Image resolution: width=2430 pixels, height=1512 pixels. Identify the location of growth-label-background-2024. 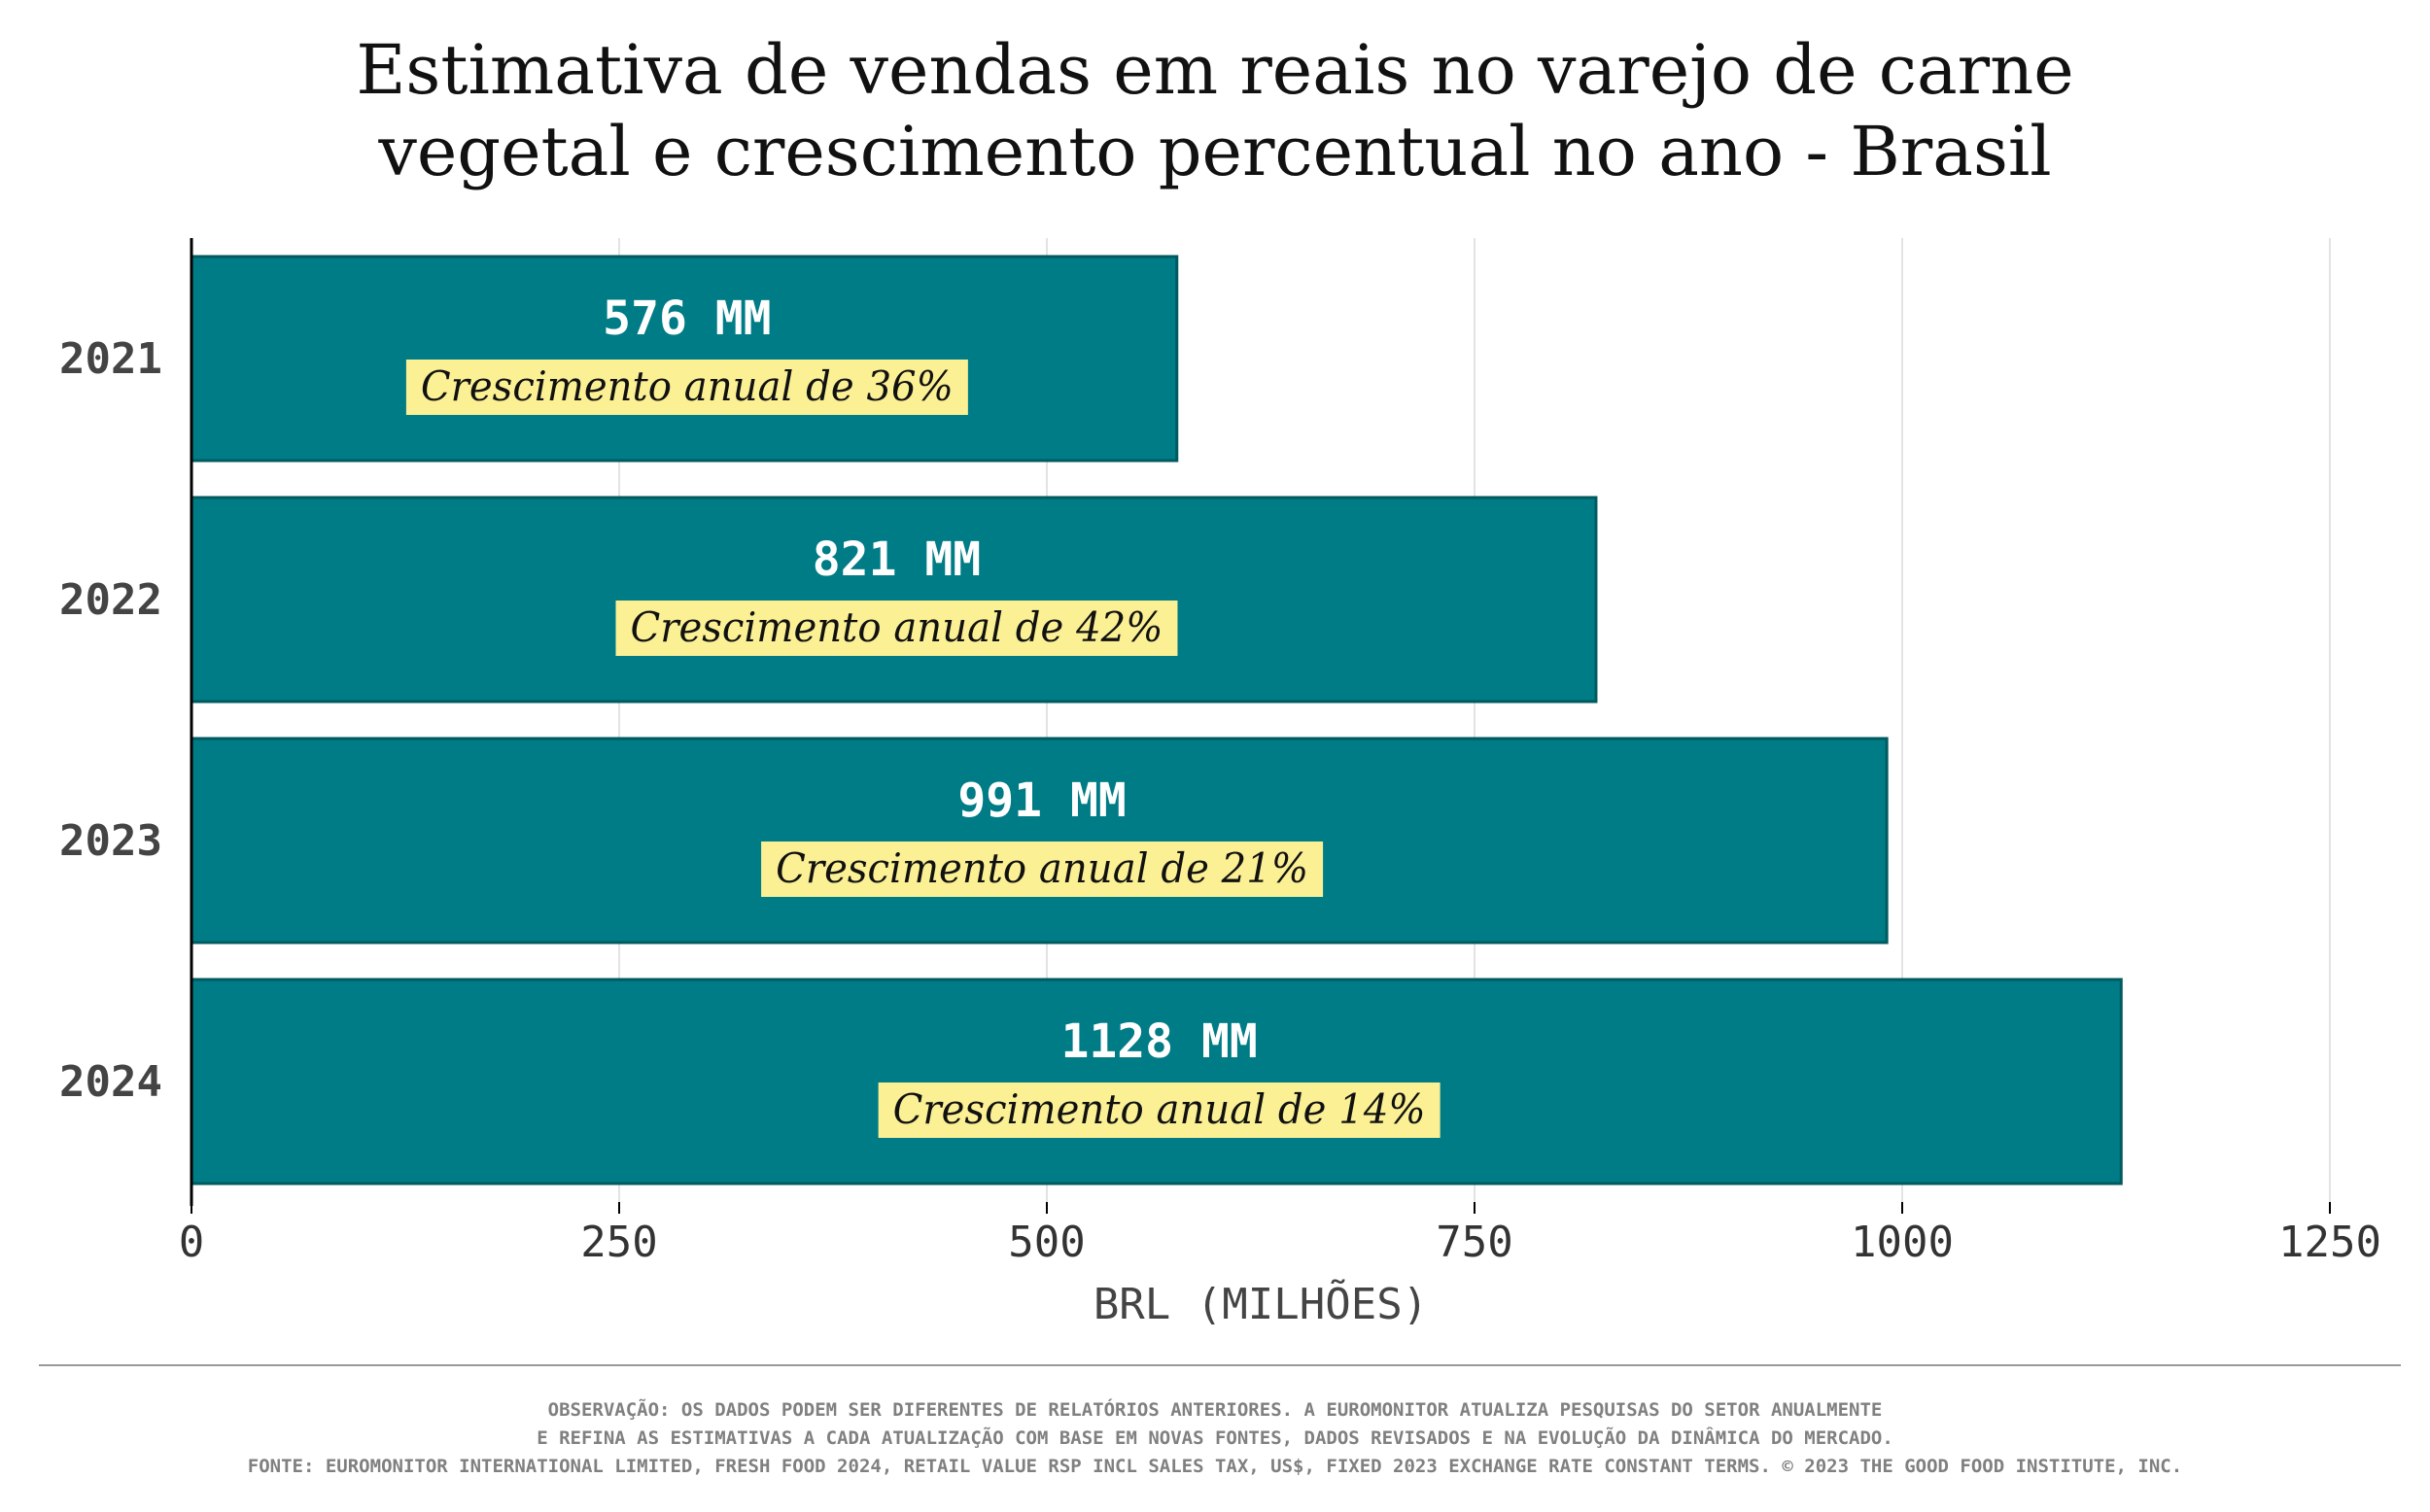
(1159, 1110).